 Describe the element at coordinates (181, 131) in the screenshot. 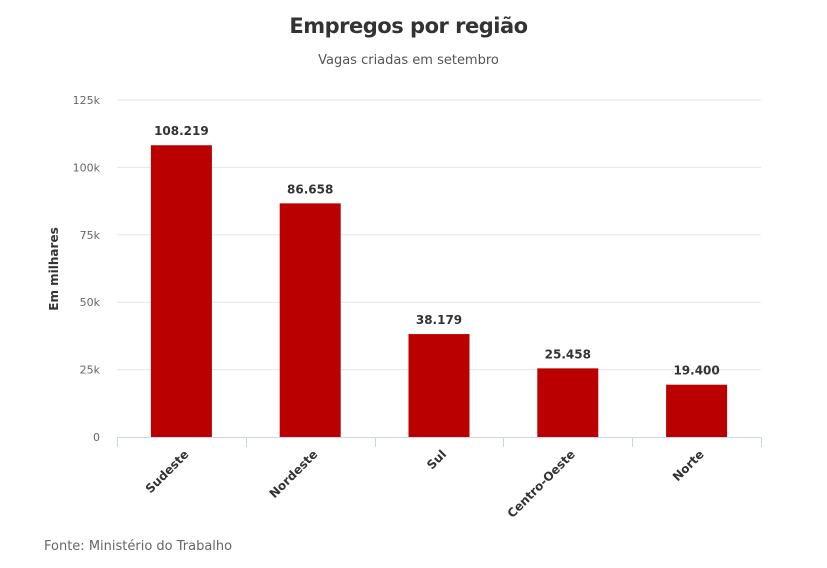

I see `data-label: 108.219` at that location.